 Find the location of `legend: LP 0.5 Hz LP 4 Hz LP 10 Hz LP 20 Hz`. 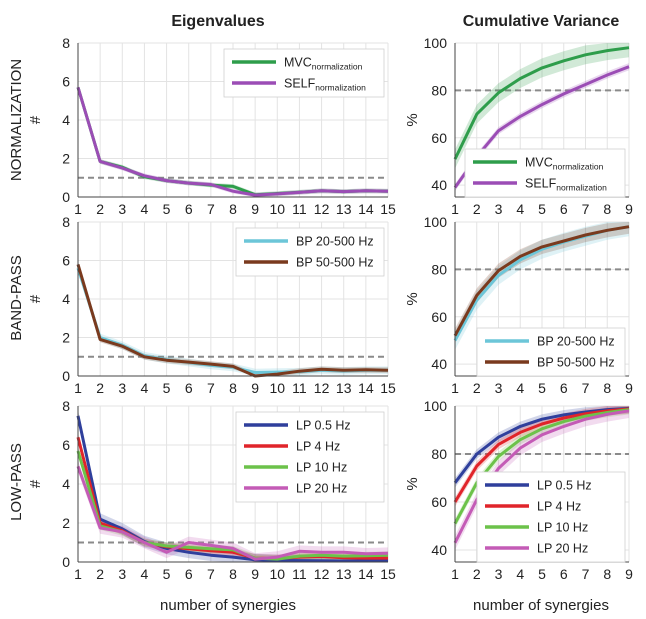

legend: LP 0.5 Hz LP 4 Hz LP 10 Hz LP 20 Hz is located at coordinates (310, 457).